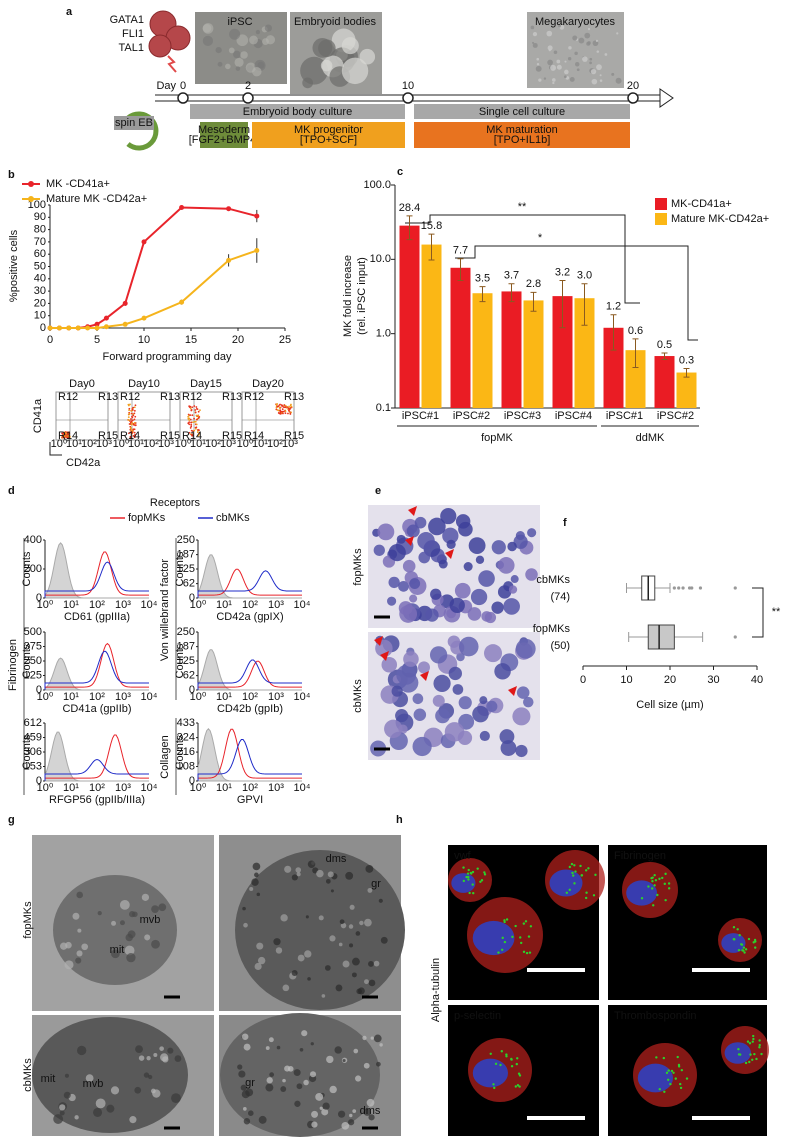  I want to click on x-axis-title: Forward programming day, so click(167, 357).